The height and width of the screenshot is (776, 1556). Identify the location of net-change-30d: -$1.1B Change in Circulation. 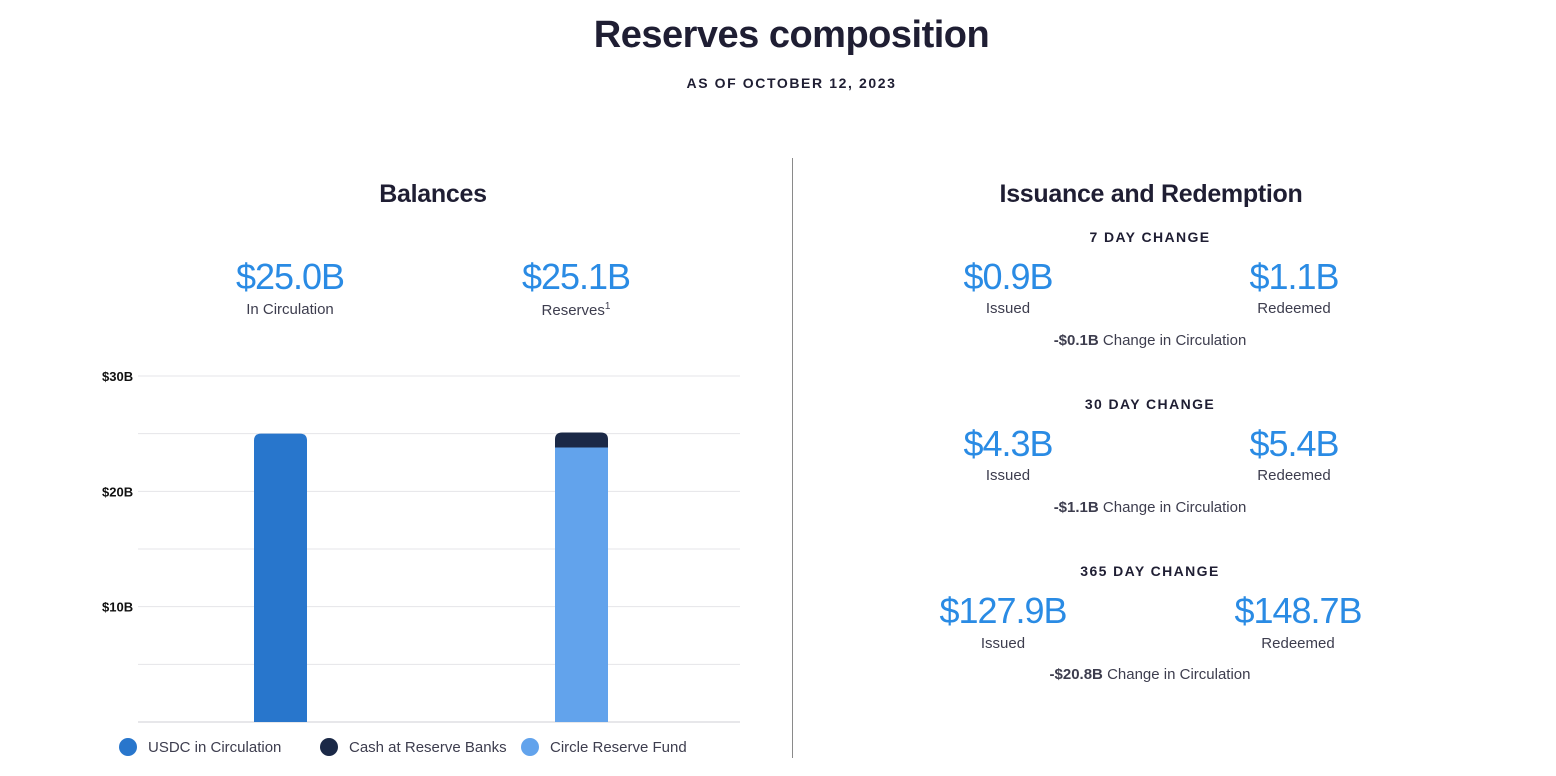
(1150, 507).